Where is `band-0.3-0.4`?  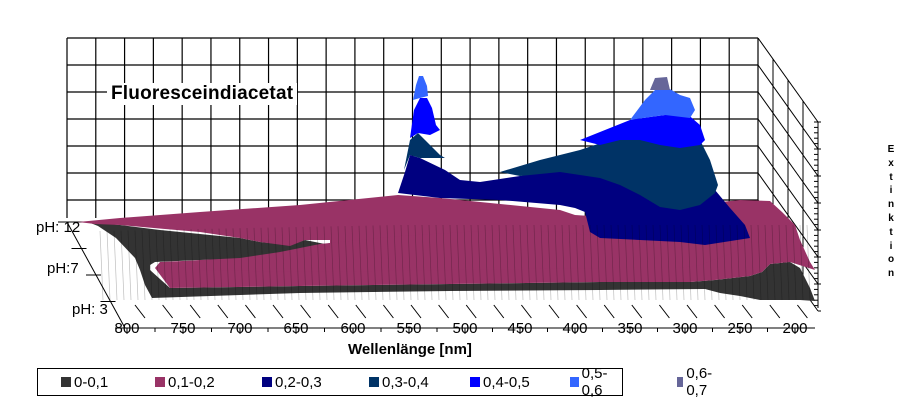
band-0.3-0.4 is located at coordinates (424, 151).